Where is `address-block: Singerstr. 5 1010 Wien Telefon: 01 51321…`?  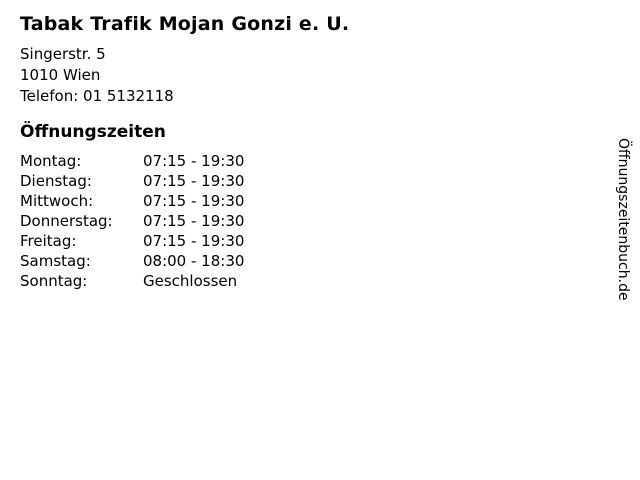 address-block: Singerstr. 5 1010 Wien Telefon: 01 51321… is located at coordinates (184, 75).